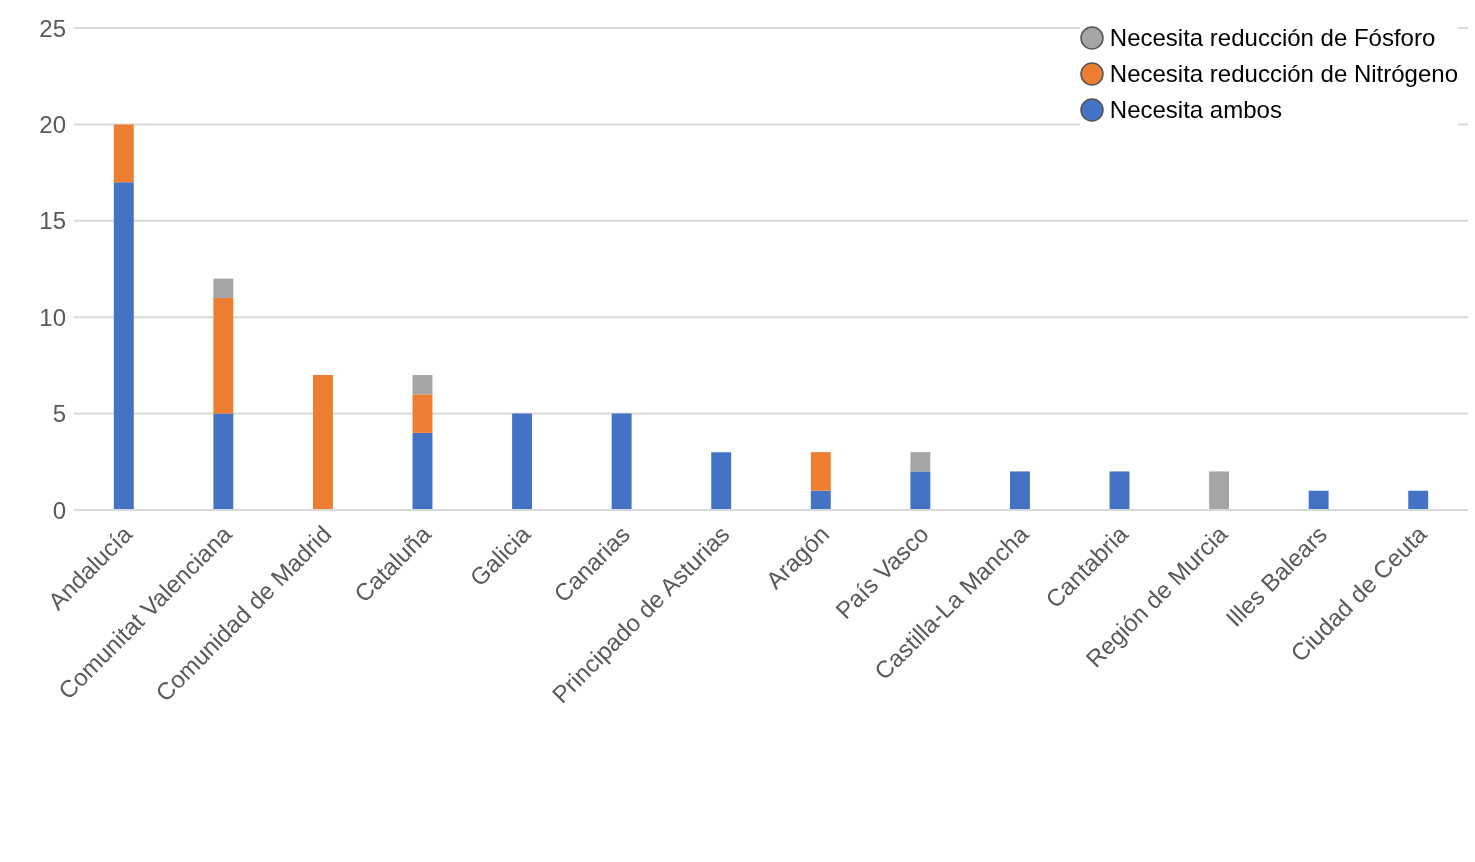 The width and height of the screenshot is (1475, 862). What do you see at coordinates (1272, 38) in the screenshot?
I see `legend-label: Necesita reducción de Fósforo` at bounding box center [1272, 38].